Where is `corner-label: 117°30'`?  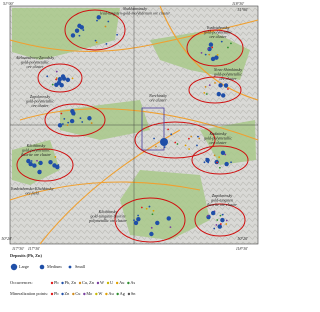
corner-label: 117°30' is located at coordinates (34, 248).